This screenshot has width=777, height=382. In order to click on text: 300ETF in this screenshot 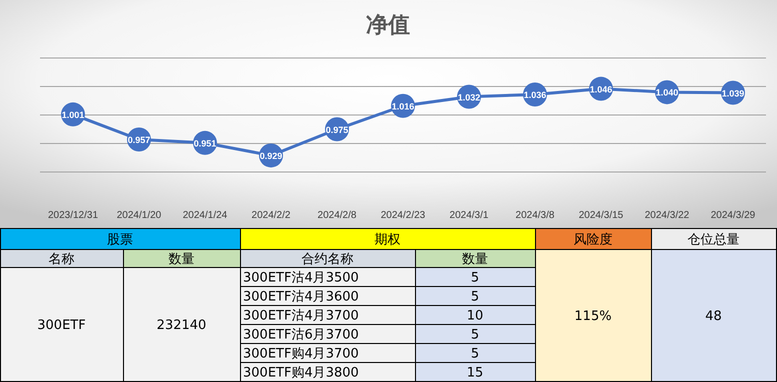, I will do `click(61, 325)`.